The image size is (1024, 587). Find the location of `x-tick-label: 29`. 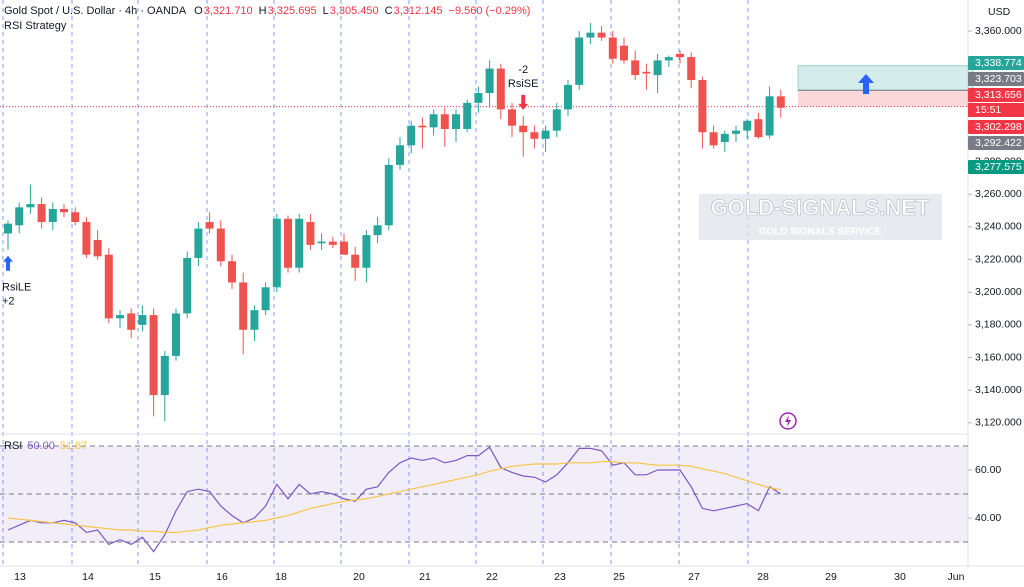

x-tick-label: 29 is located at coordinates (831, 577).